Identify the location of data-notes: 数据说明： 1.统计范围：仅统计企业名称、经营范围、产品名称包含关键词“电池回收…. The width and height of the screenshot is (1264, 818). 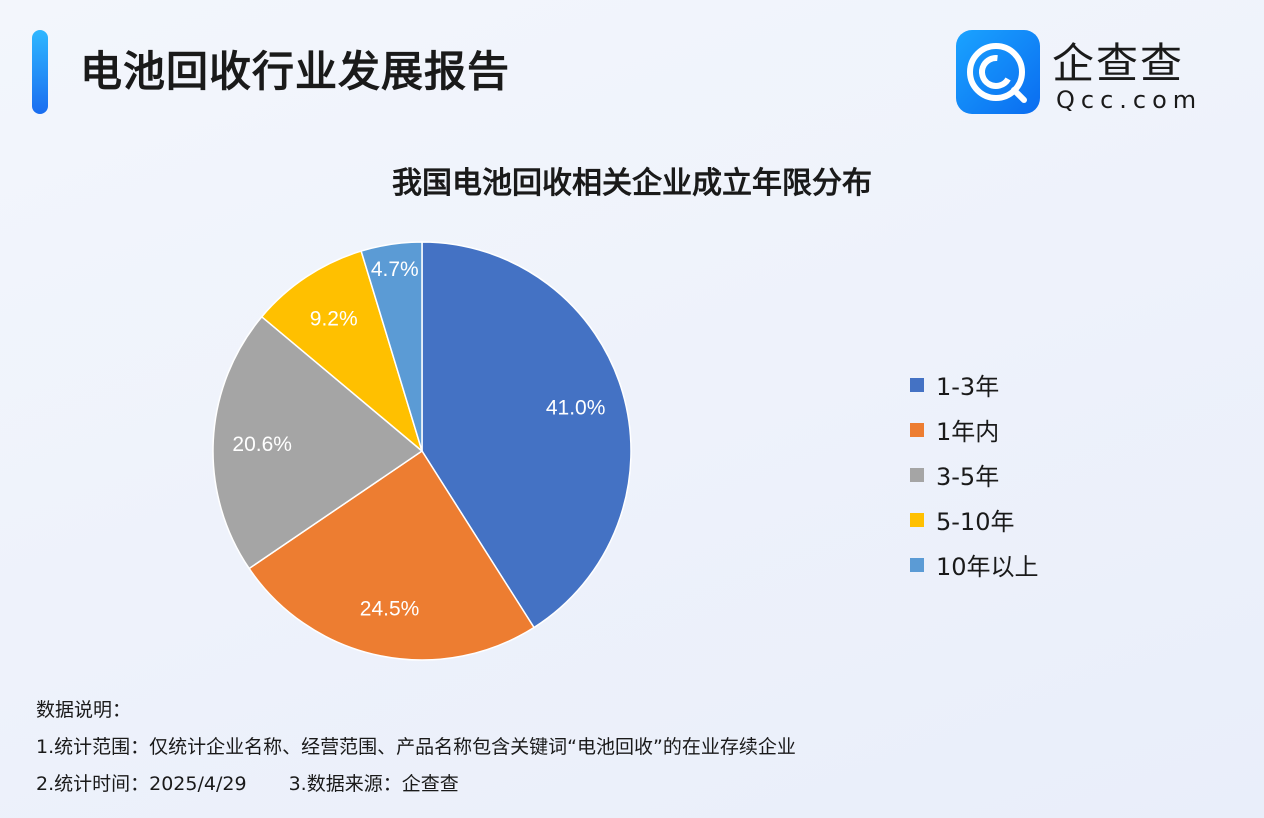
(416, 747).